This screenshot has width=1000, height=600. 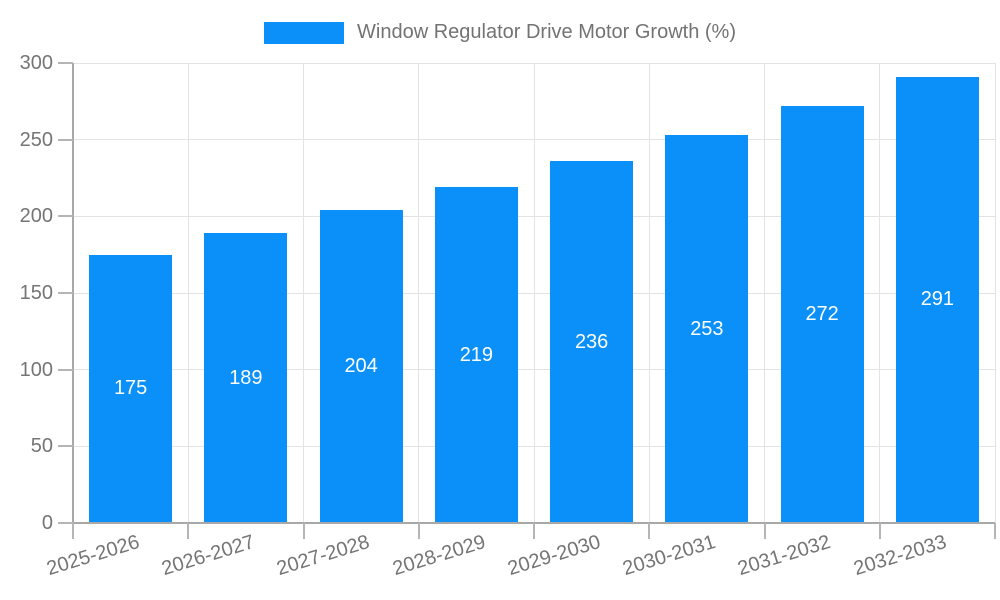 What do you see at coordinates (41, 446) in the screenshot?
I see `y-tick-label: 50` at bounding box center [41, 446].